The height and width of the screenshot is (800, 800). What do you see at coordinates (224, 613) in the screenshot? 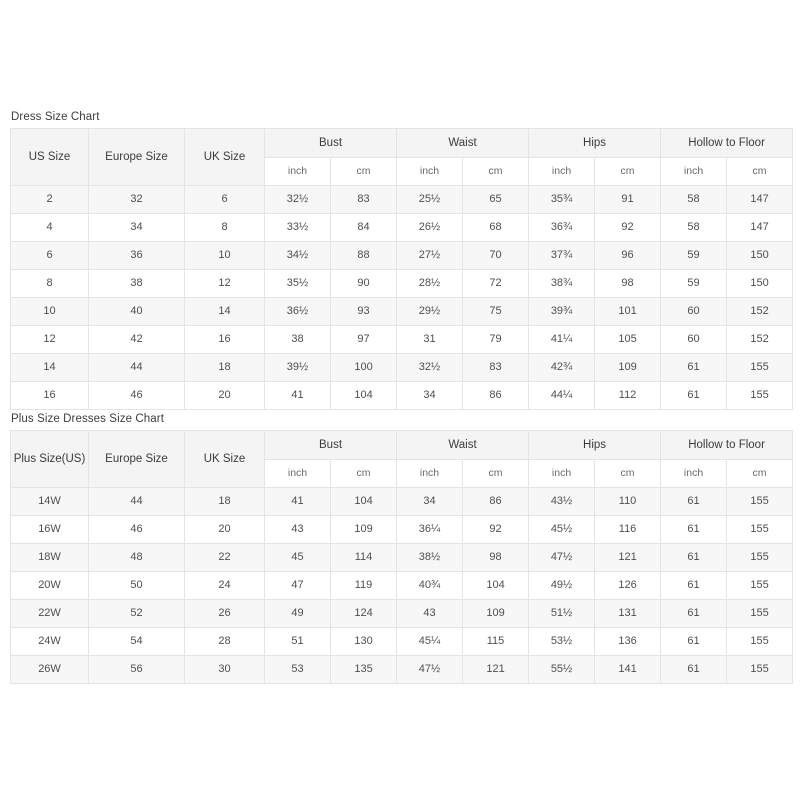
I see `table-cell: 26` at bounding box center [224, 613].